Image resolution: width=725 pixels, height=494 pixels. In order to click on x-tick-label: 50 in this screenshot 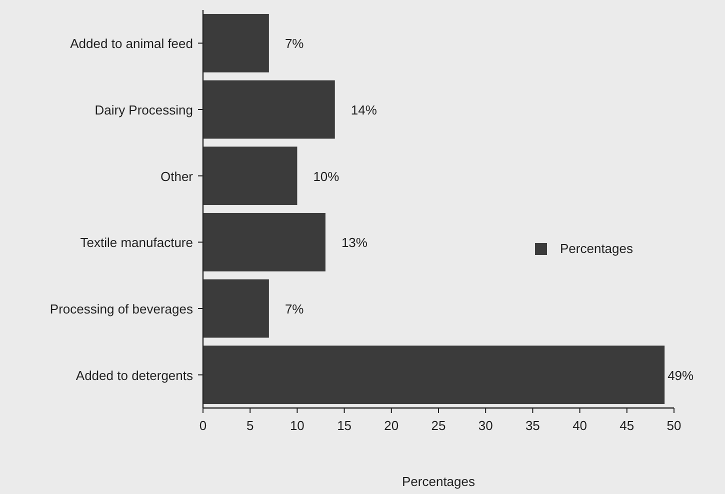, I will do `click(674, 425)`.